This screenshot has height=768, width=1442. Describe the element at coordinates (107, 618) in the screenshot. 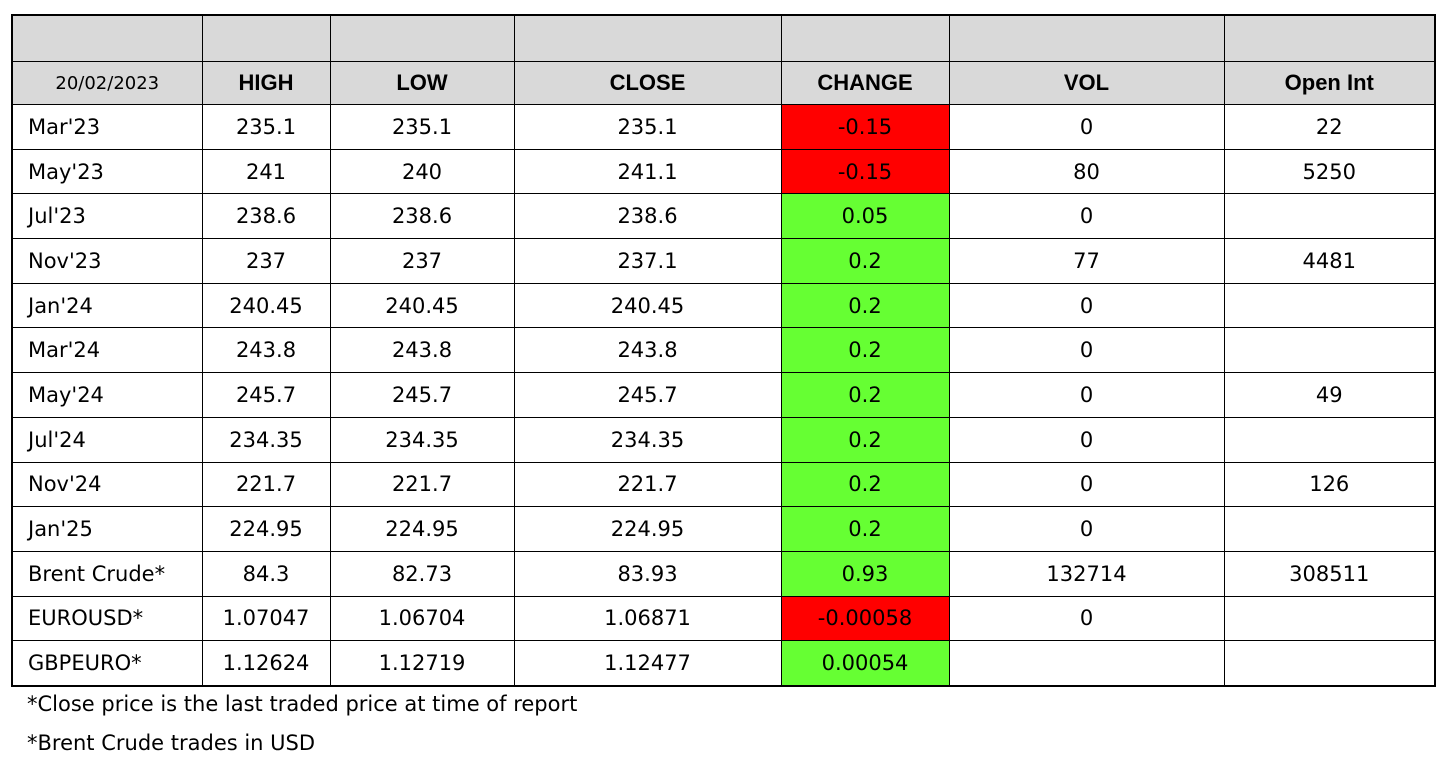

I see `contract-cell: EUROUSD*` at that location.